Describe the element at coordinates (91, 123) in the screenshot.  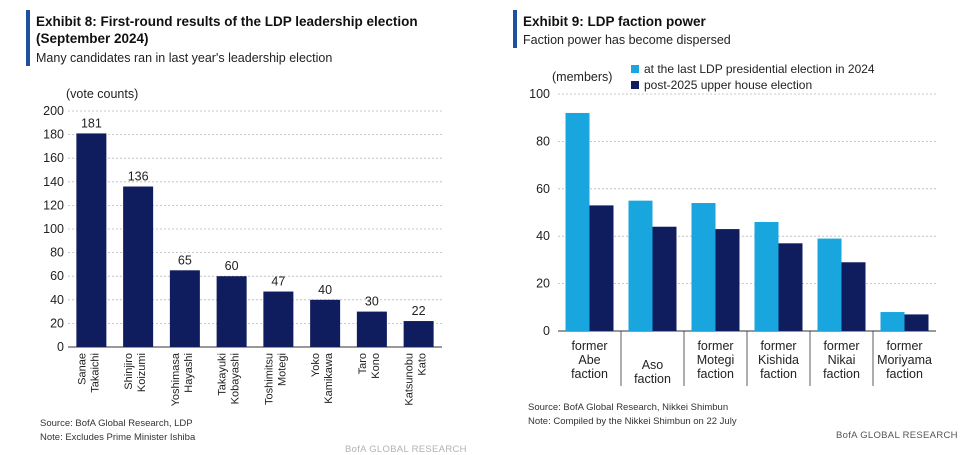
I see `data-label: 181` at that location.